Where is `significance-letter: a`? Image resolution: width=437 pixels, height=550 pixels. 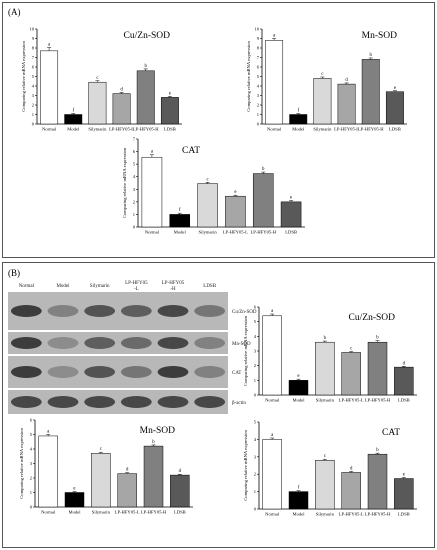
significance-letter: a is located at coordinates (49, 45).